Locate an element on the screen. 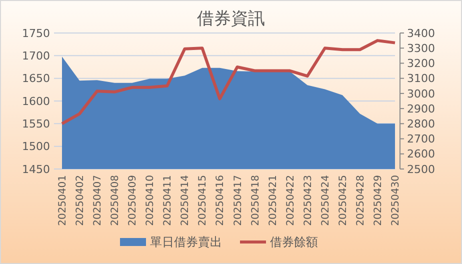  x-tick-label: 20250430 is located at coordinates (396, 200).